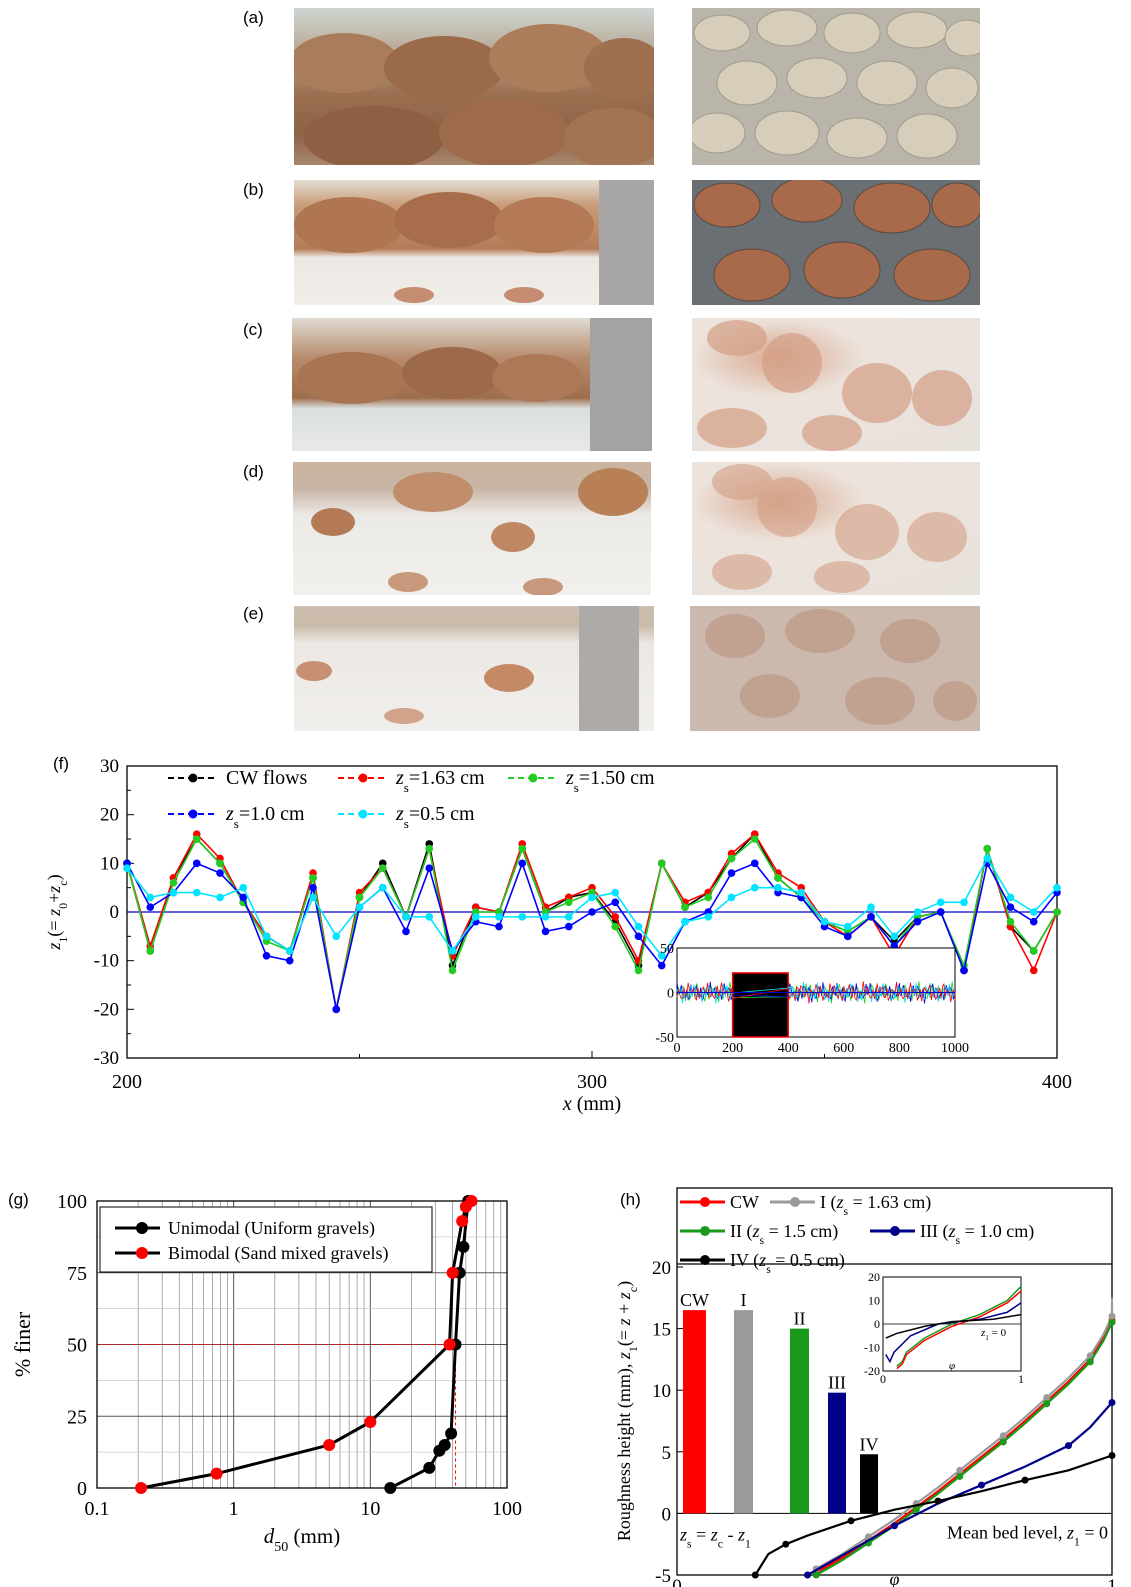 The image size is (1131, 1587). I want to click on y-tick-label: -5, so click(663, 1576).